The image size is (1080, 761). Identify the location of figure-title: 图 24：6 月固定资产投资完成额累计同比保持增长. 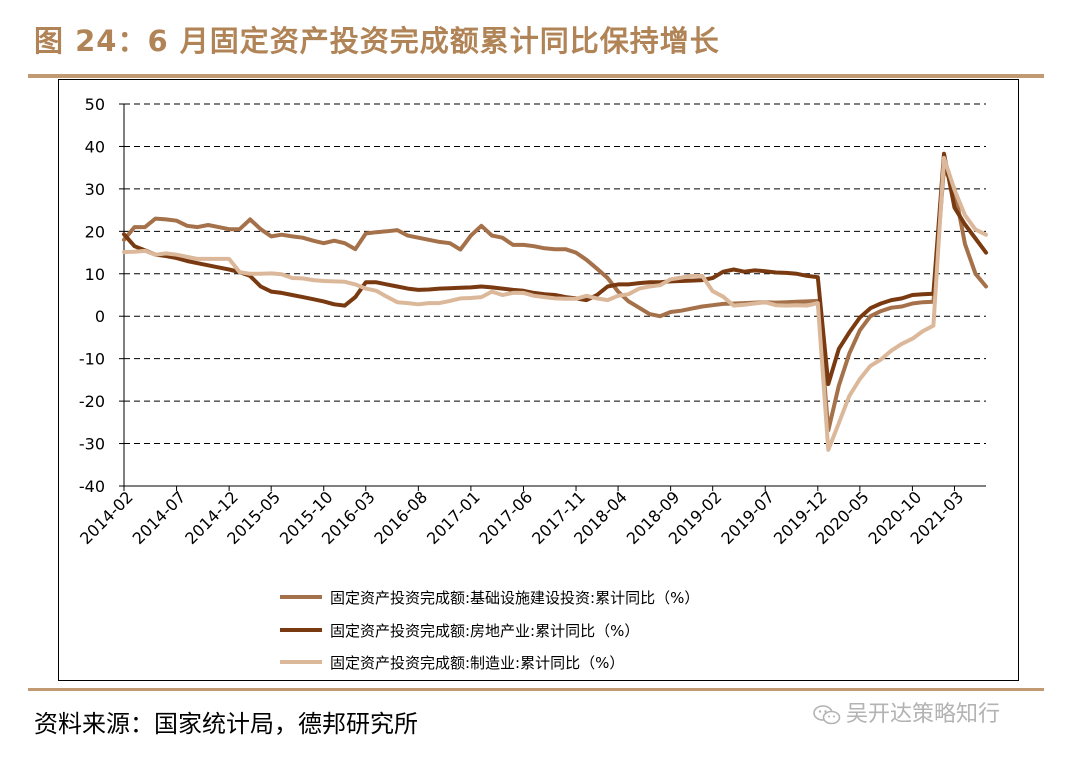
(377, 41).